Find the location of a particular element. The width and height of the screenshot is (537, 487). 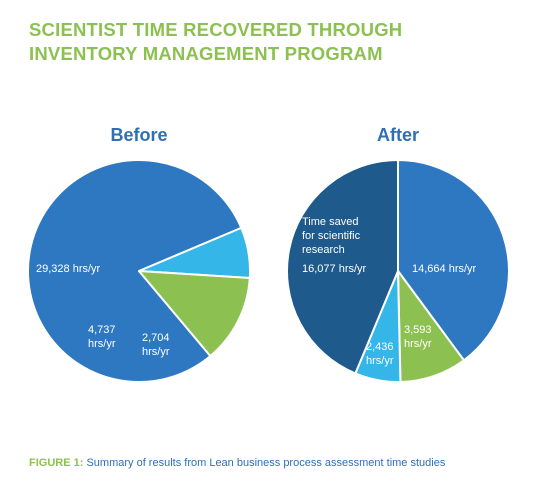

title-line-1: SCIENTIST TIME RECOVERED THROUGH is located at coordinates (216, 29).